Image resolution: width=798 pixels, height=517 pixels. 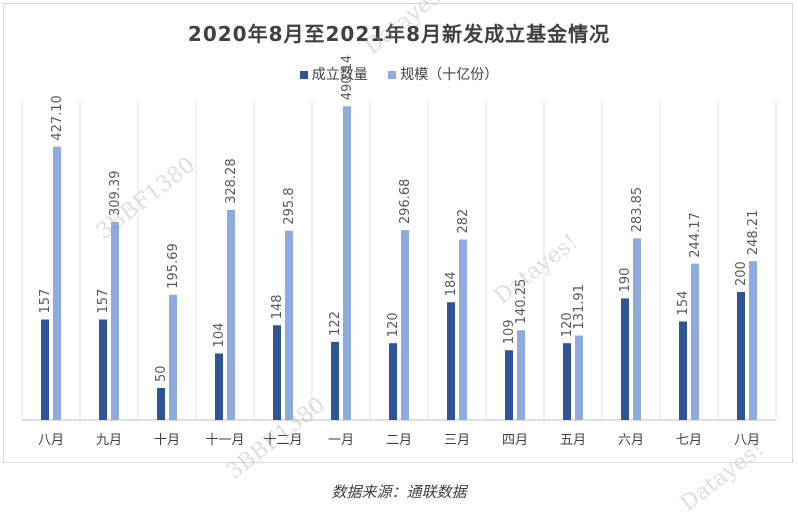 I want to click on legend-label-count: 成立数量, so click(x=339, y=75).